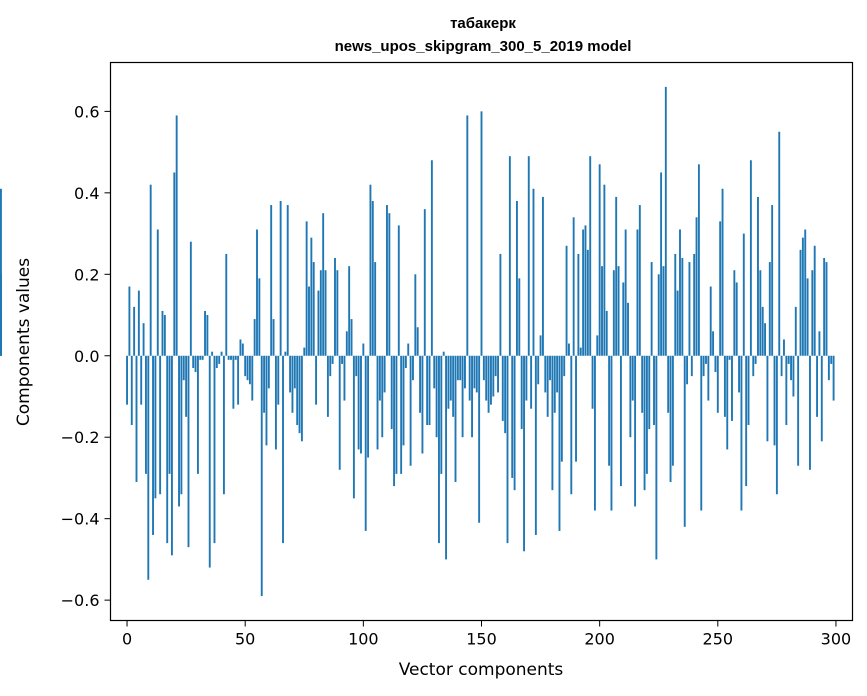 Image resolution: width=867 pixels, height=696 pixels. Describe the element at coordinates (86, 111) in the screenshot. I see `y-tick-label: 0.6` at that location.